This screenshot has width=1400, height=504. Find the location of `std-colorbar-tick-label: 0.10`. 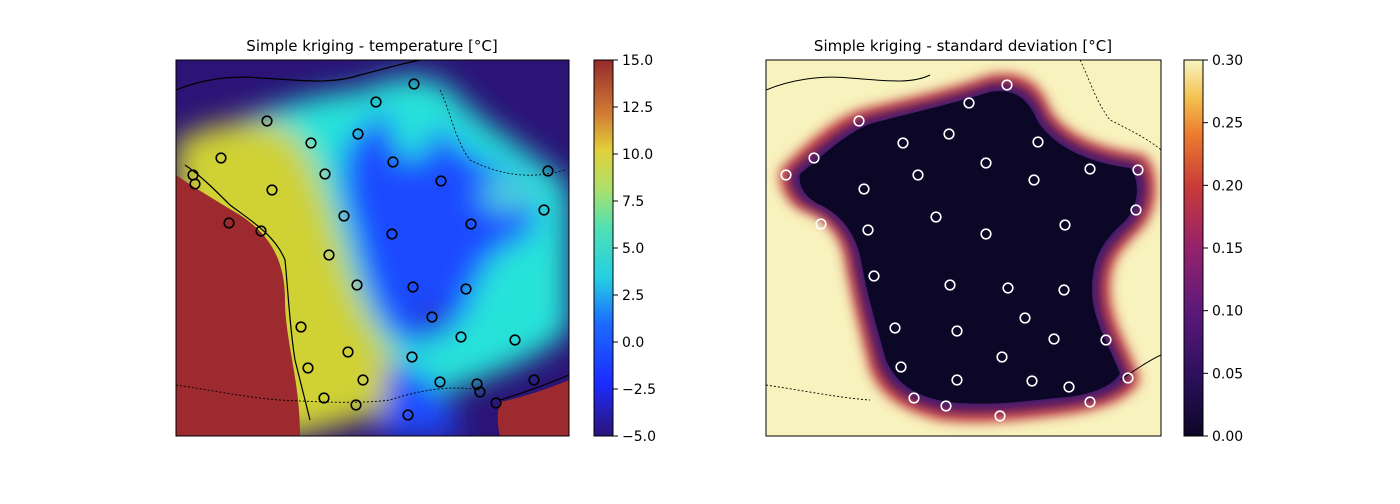

std-colorbar-tick-label: 0.10 is located at coordinates (1227, 312).